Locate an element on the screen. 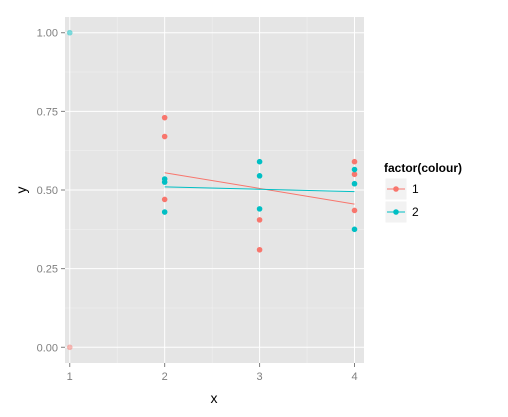  x-axis-title: x is located at coordinates (214, 398).